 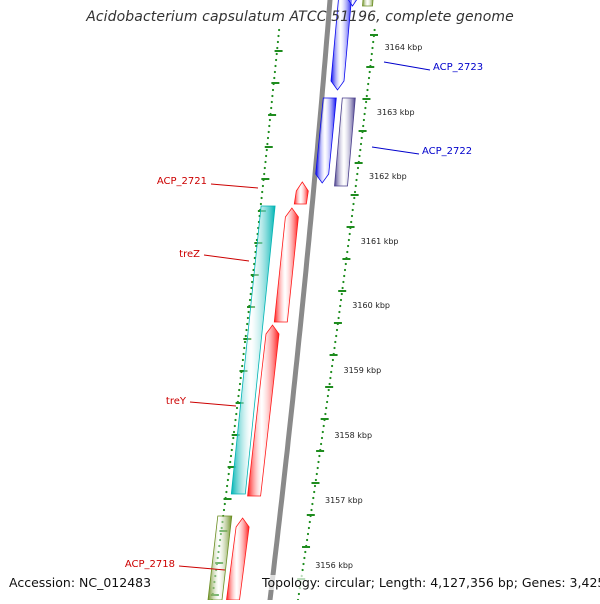 I want to click on gene-trez, so click(x=286, y=265).